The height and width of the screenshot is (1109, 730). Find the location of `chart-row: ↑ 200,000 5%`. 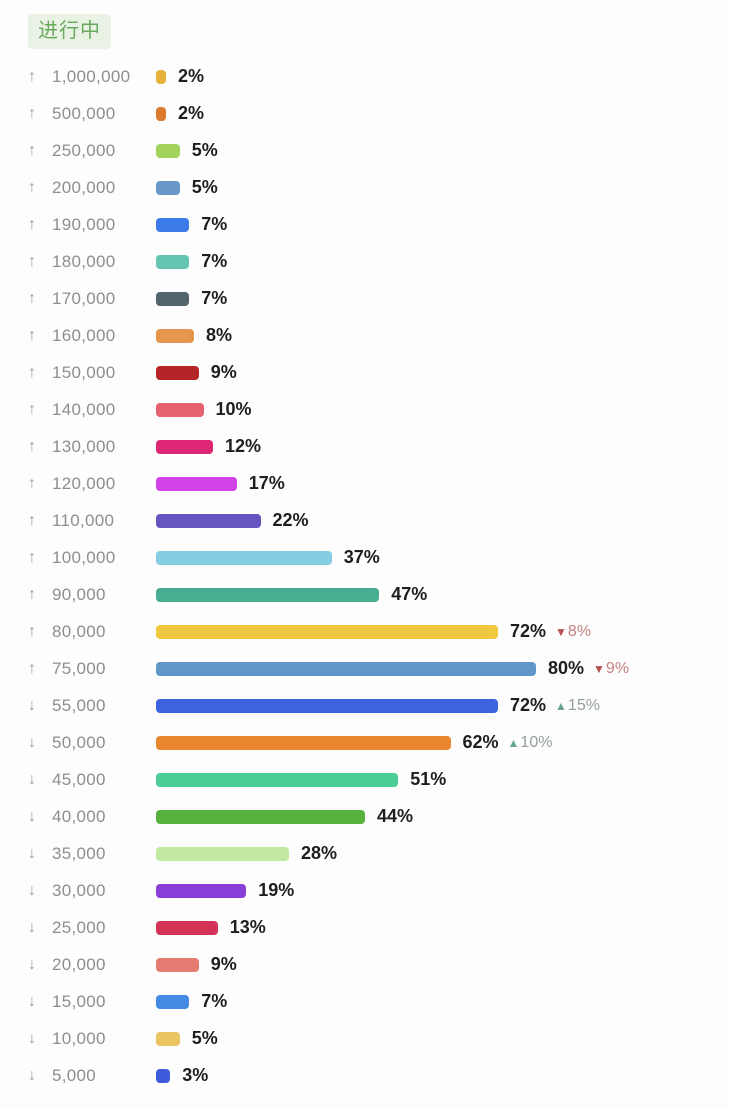

chart-row: ↑ 200,000 5% is located at coordinates (379, 187).